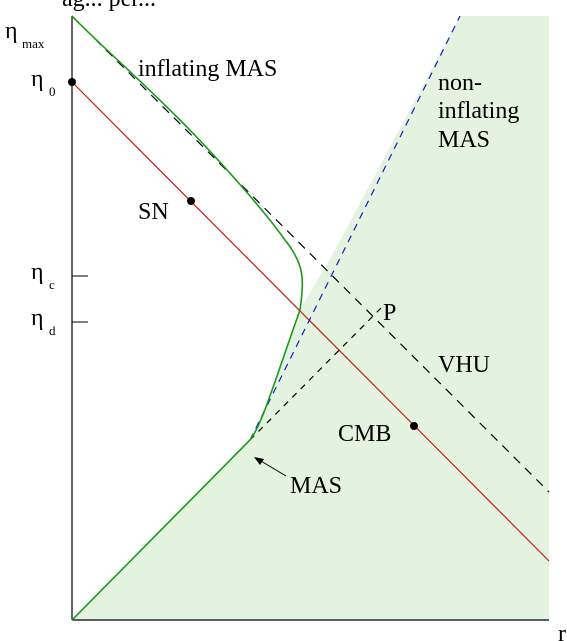 This screenshot has width=567, height=641. What do you see at coordinates (37, 318) in the screenshot?
I see `eta-d-symbol: η` at bounding box center [37, 318].